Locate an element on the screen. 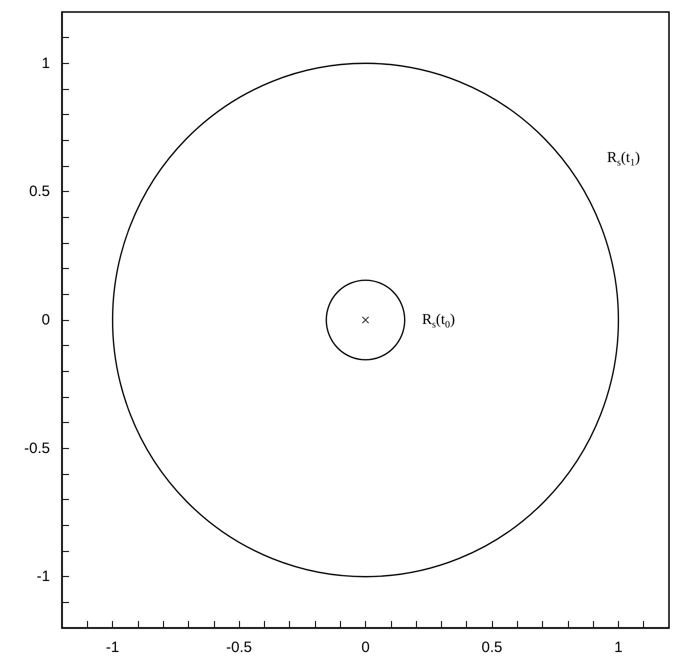 Image resolution: width=679 pixels, height=670 pixels. y-tick-label: 1 is located at coordinates (46, 63).